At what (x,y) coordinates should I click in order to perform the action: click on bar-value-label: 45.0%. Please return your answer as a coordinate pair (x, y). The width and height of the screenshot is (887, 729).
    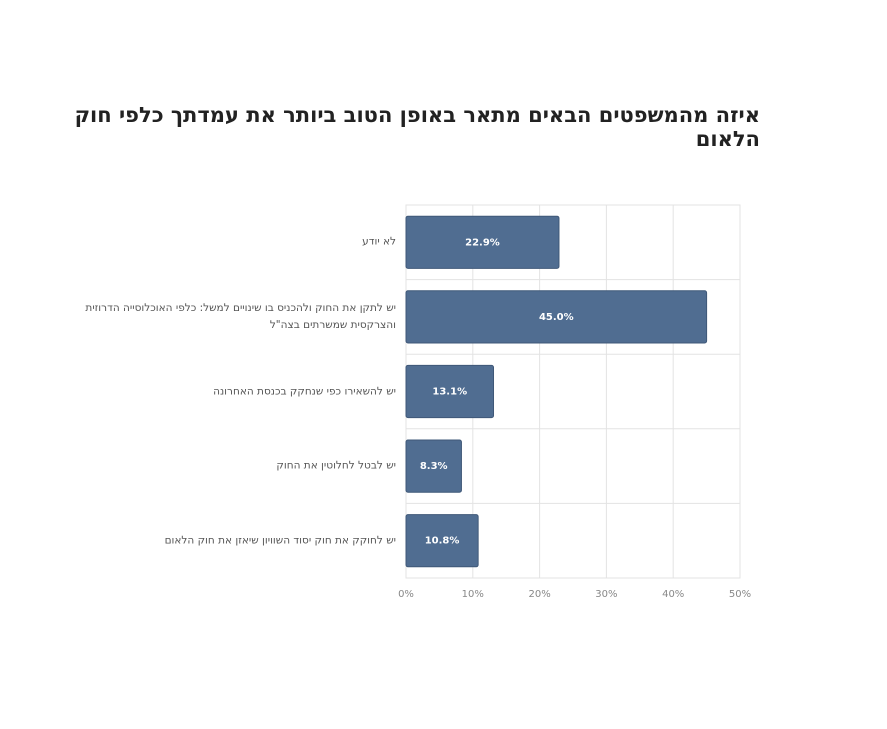
    Looking at the image, I should click on (556, 317).